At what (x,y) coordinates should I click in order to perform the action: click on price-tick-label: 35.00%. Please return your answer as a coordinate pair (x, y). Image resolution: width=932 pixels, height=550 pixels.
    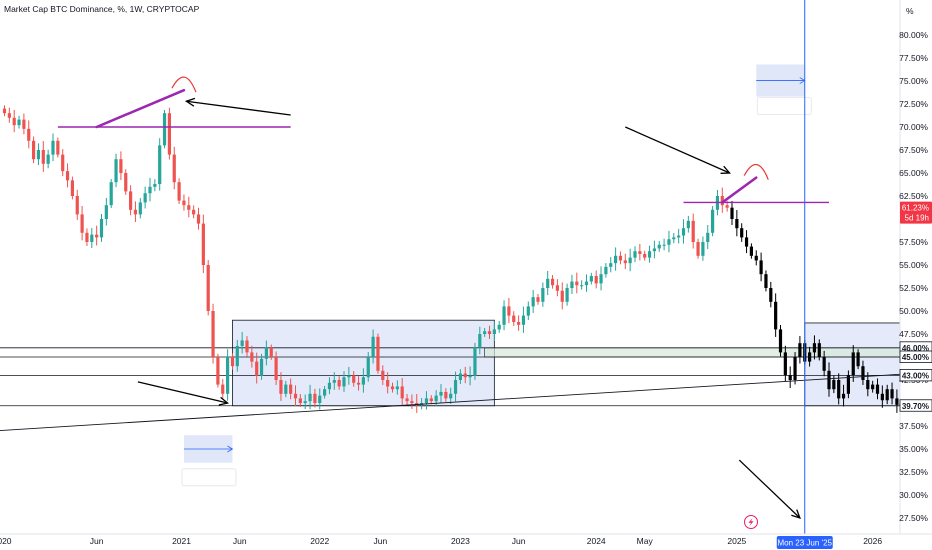
    Looking at the image, I should click on (913, 449).